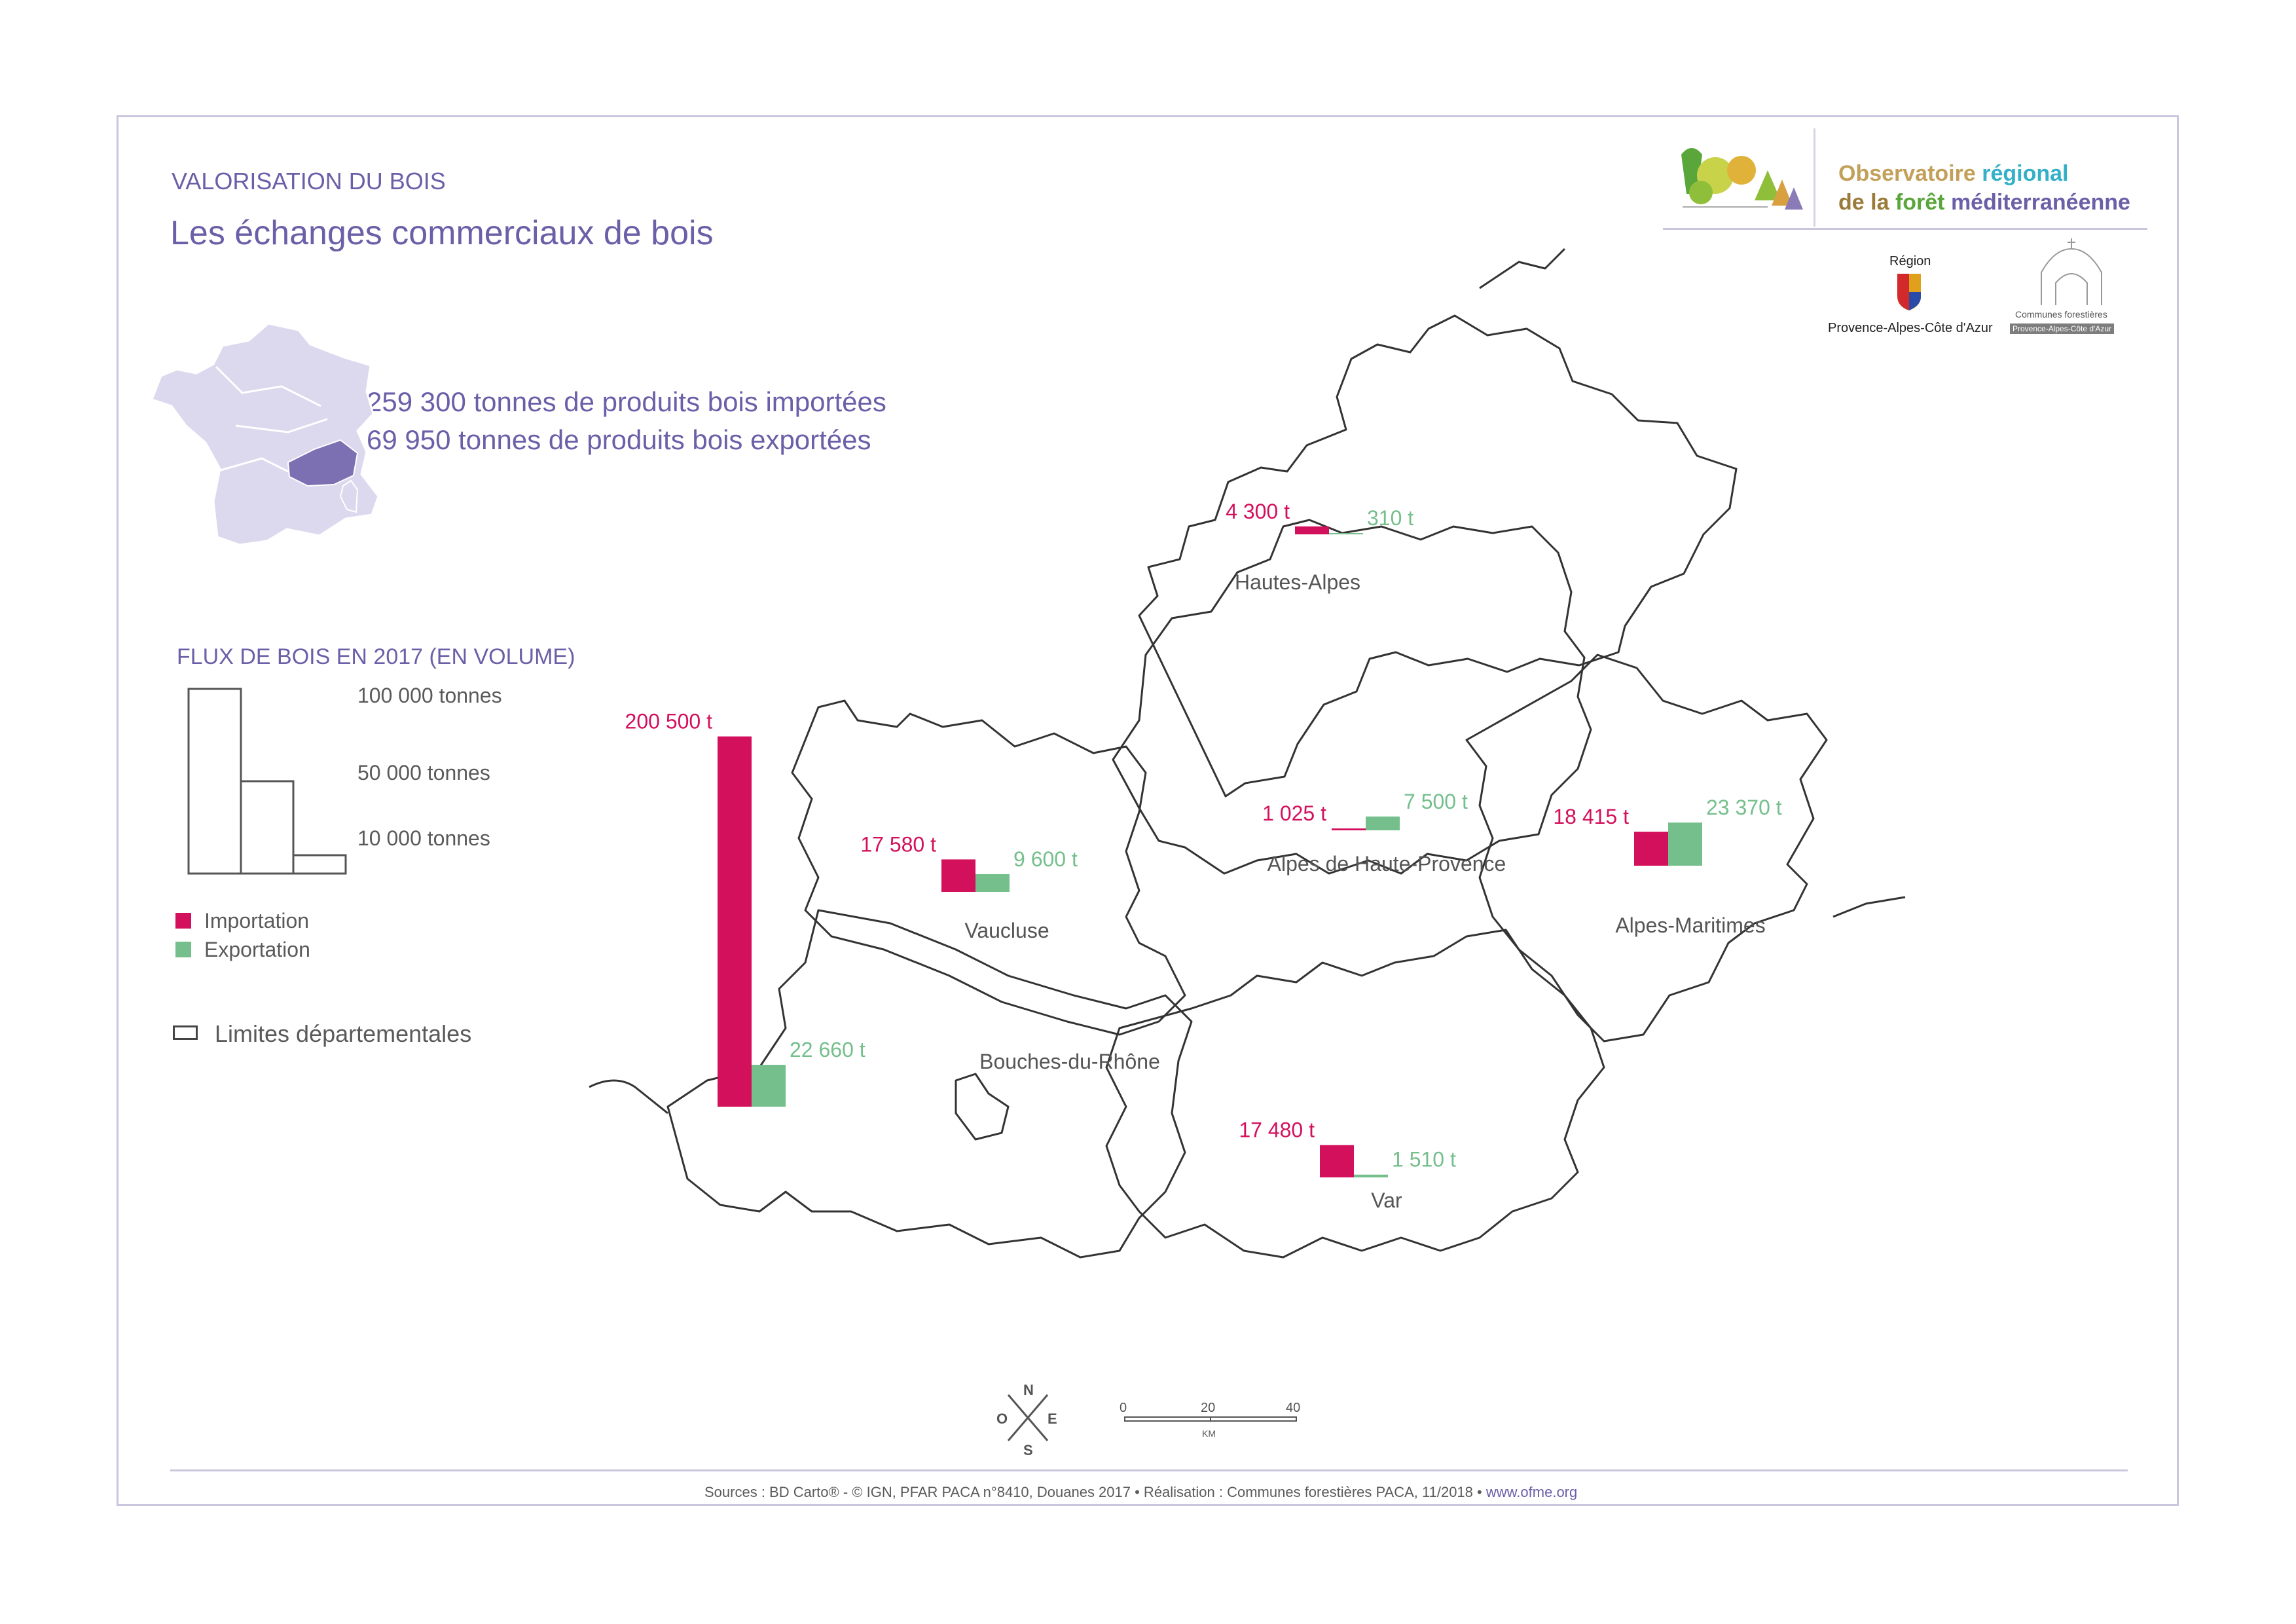 The width and height of the screenshot is (2296, 1624). What do you see at coordinates (898, 844) in the screenshot?
I see `dept-3-import-label: 17 580 t` at bounding box center [898, 844].